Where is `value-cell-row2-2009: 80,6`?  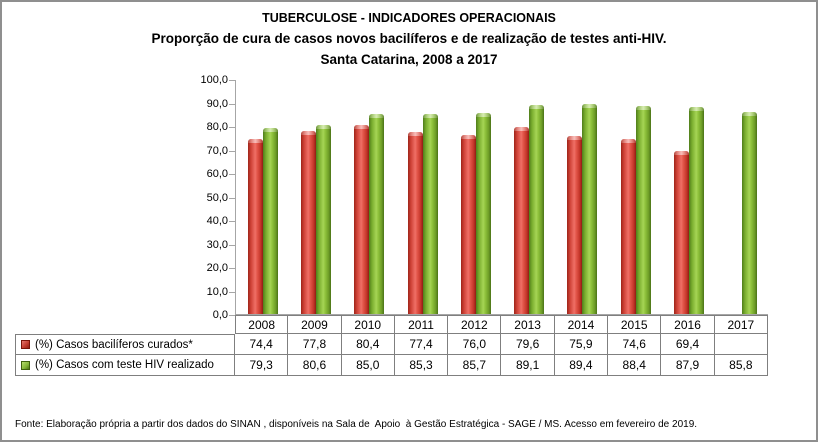 value-cell-row2-2009: 80,6 is located at coordinates (315, 365).